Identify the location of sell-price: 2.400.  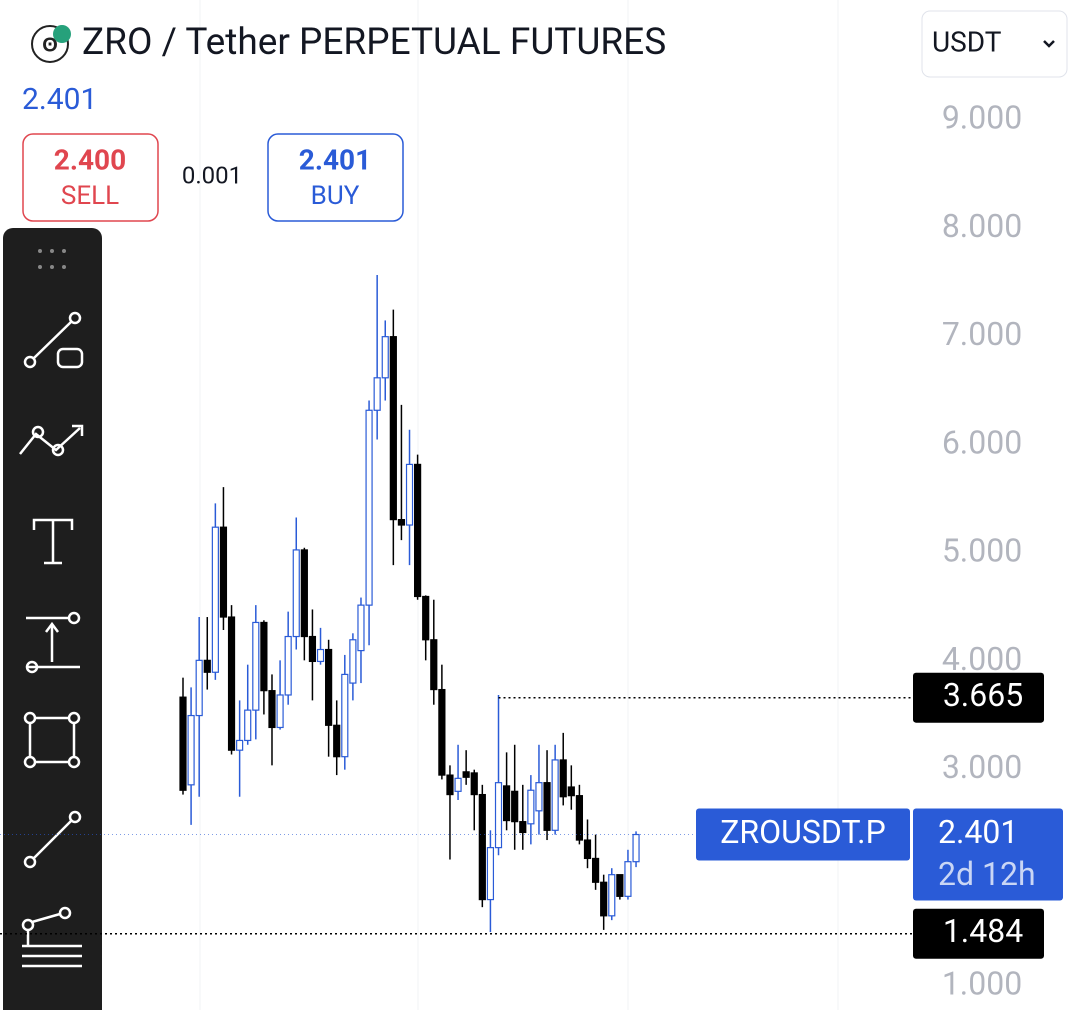
(90, 159).